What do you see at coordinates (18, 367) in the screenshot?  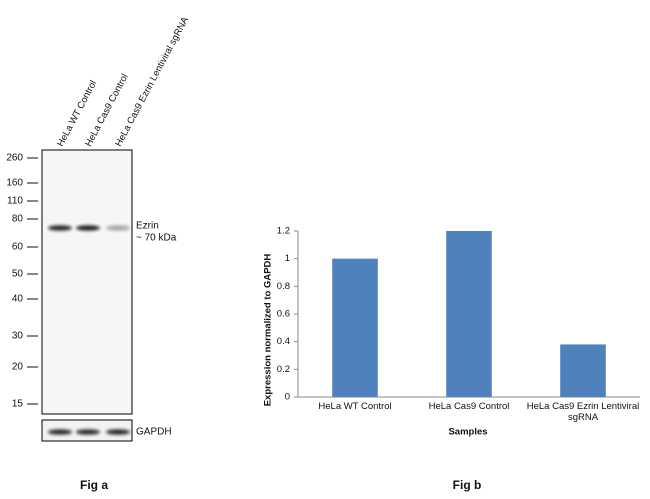 I see `marker-label: 20` at bounding box center [18, 367].